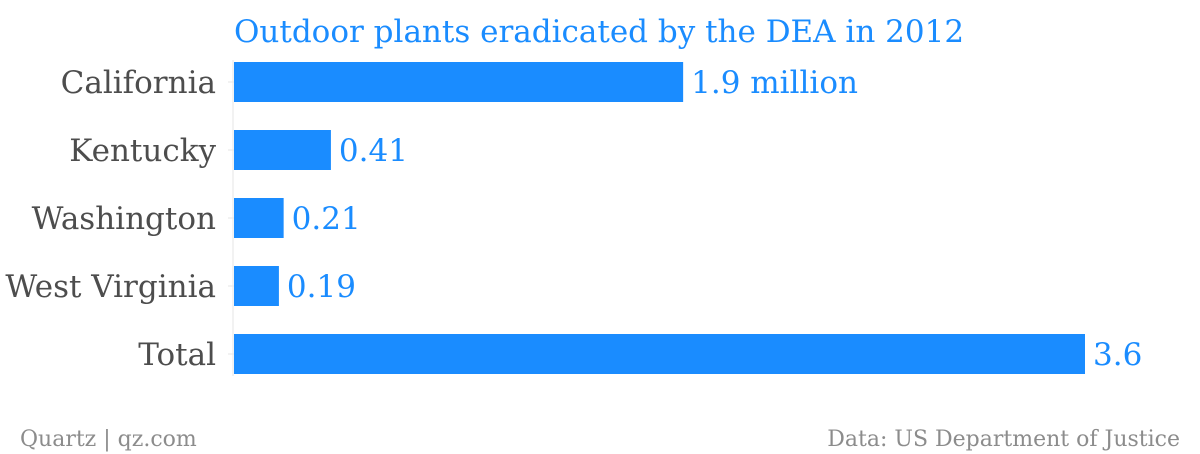 This screenshot has width=1200, height=454. Describe the element at coordinates (108, 439) in the screenshot. I see `footer-source-left: Quartz | qz.com` at that location.